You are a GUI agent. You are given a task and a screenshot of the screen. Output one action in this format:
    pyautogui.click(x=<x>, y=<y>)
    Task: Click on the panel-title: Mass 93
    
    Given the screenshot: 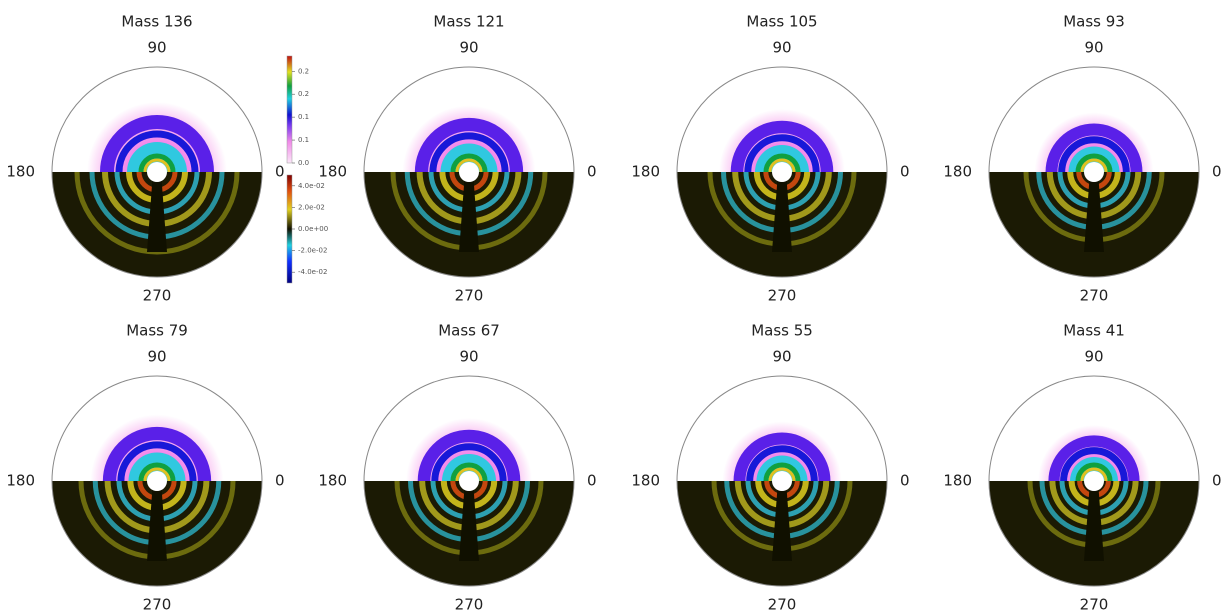 What is the action you would take?
    pyautogui.click(x=1094, y=22)
    